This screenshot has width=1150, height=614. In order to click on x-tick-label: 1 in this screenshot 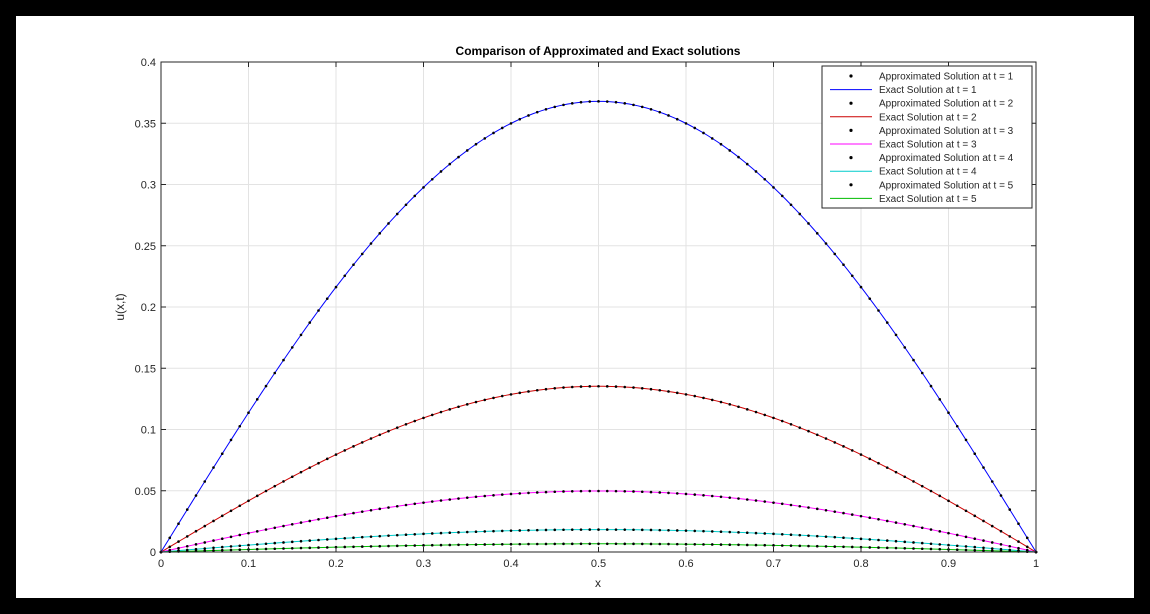, I will do `click(1036, 564)`.